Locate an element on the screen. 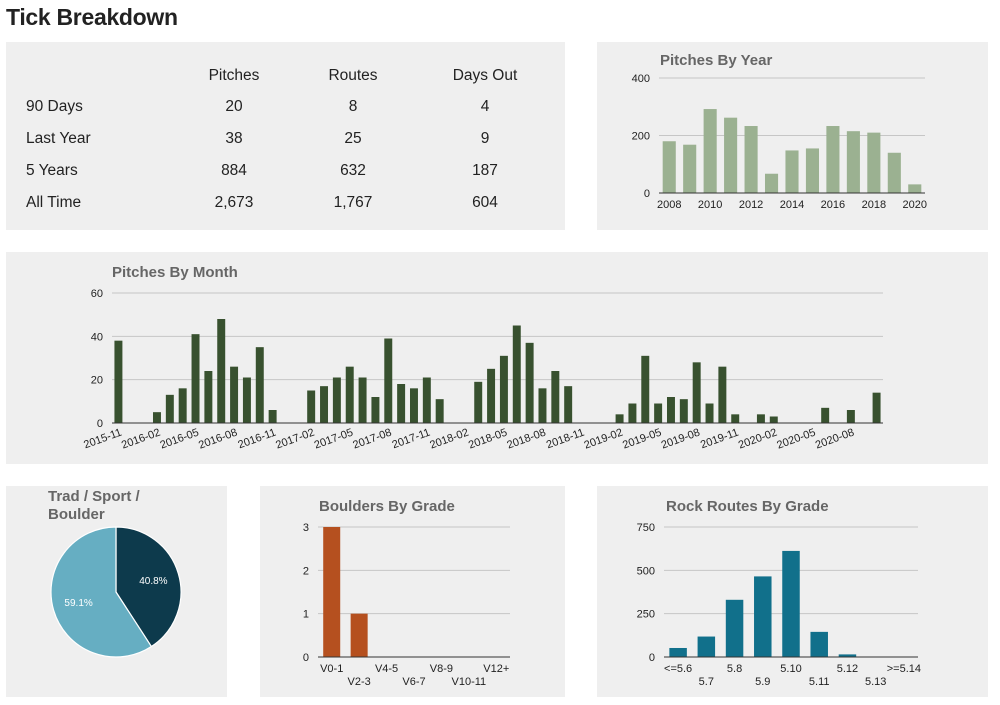  x-tick-label: 2019-11 is located at coordinates (719, 439).